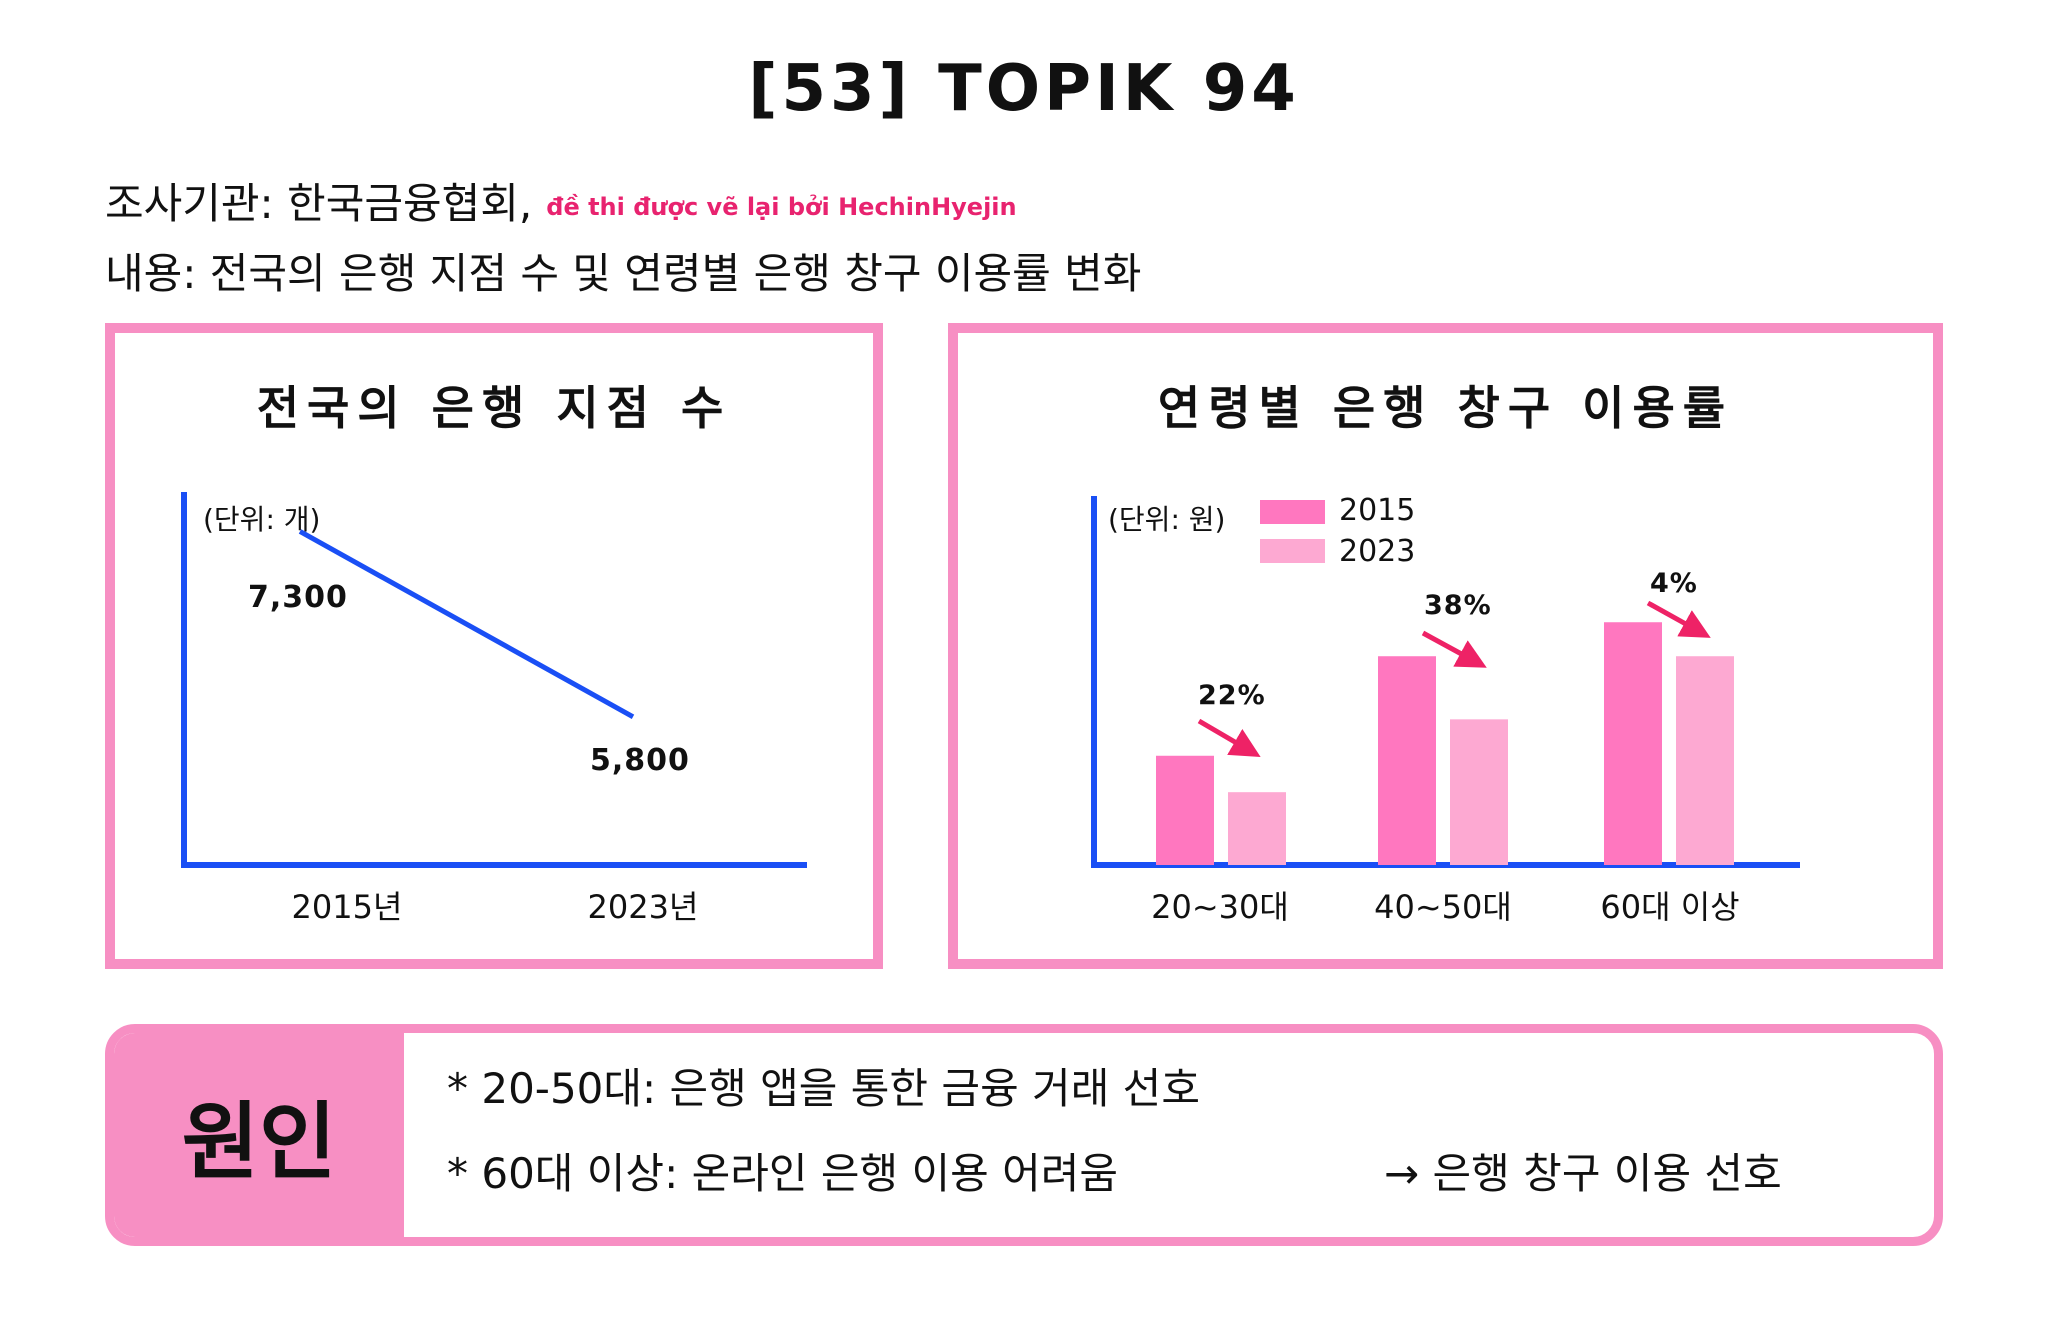 The width and height of the screenshot is (2048, 1324). What do you see at coordinates (319, 203) in the screenshot?
I see `source-text: 조사기관: 한국금융협회,` at bounding box center [319, 203].